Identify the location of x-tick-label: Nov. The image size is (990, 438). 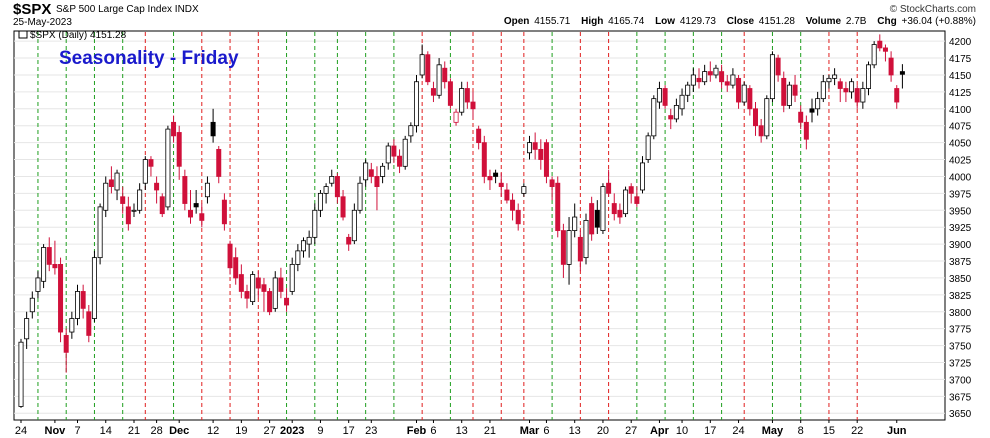
(56, 431).